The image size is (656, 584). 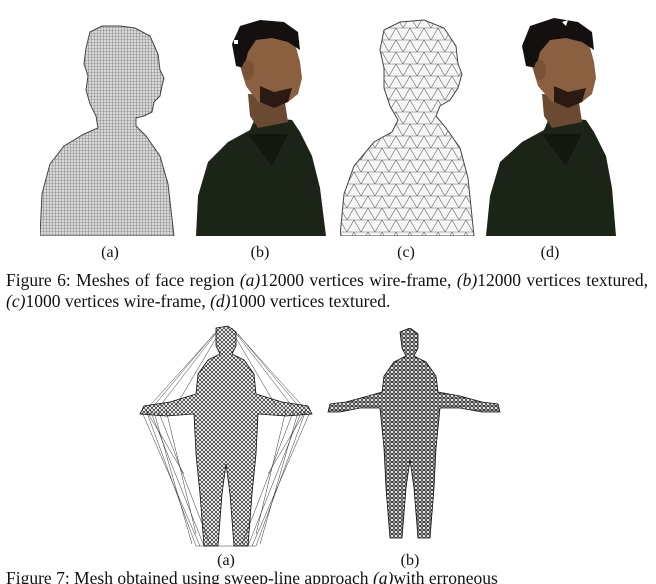 What do you see at coordinates (123, 280) in the screenshot?
I see `figure6-caption-prefix: Figure 6: Meshes of face region` at bounding box center [123, 280].